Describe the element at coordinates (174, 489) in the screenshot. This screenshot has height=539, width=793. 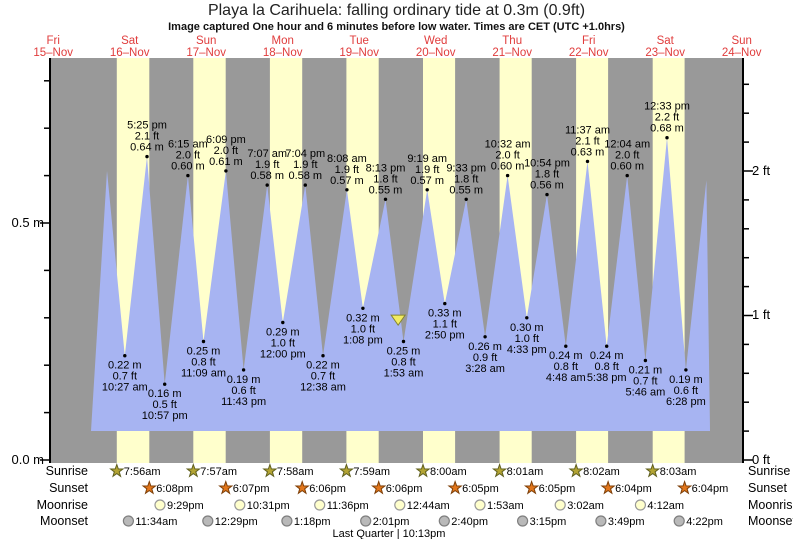
I see `sunset-time: 6:08pm` at that location.